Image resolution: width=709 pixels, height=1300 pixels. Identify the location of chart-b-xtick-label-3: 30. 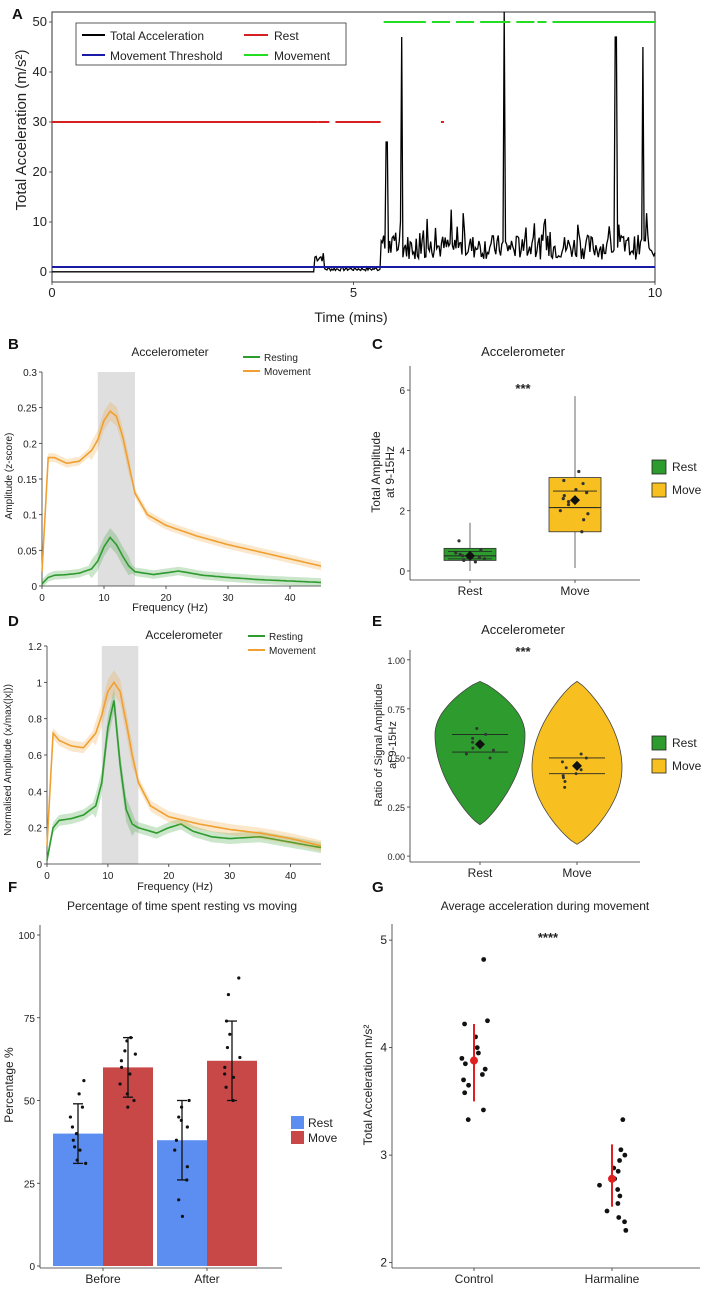
(228, 598).